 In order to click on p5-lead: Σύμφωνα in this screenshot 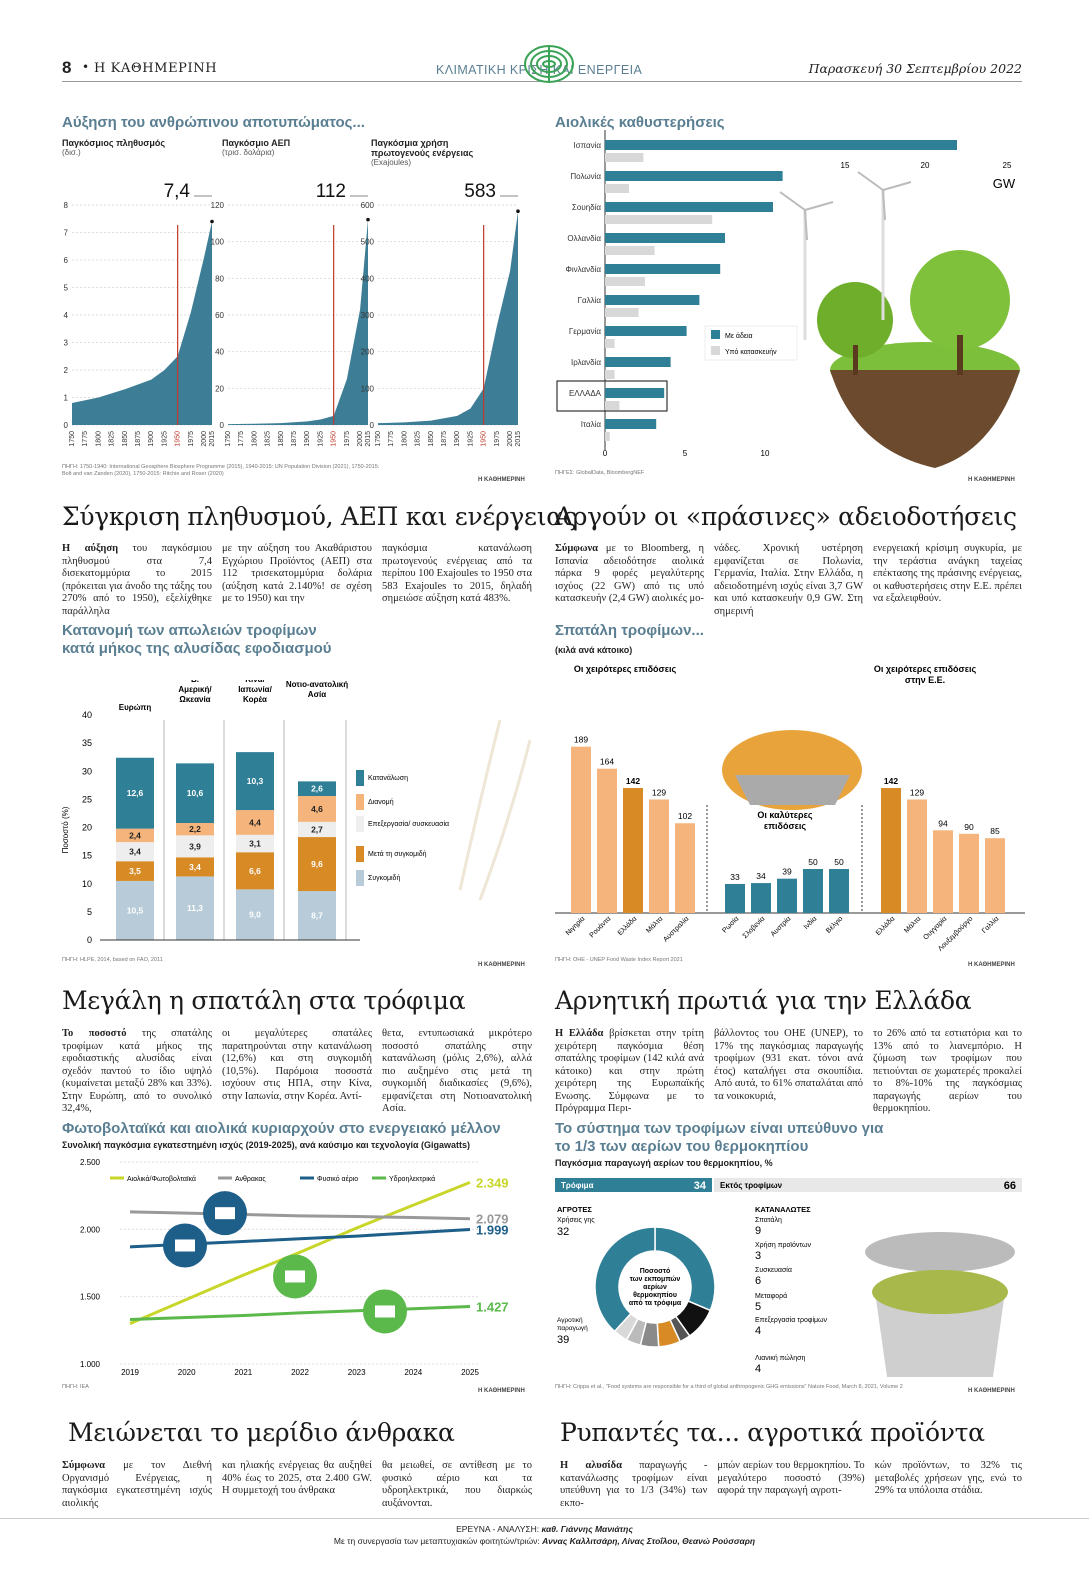, I will do `click(84, 1465)`.